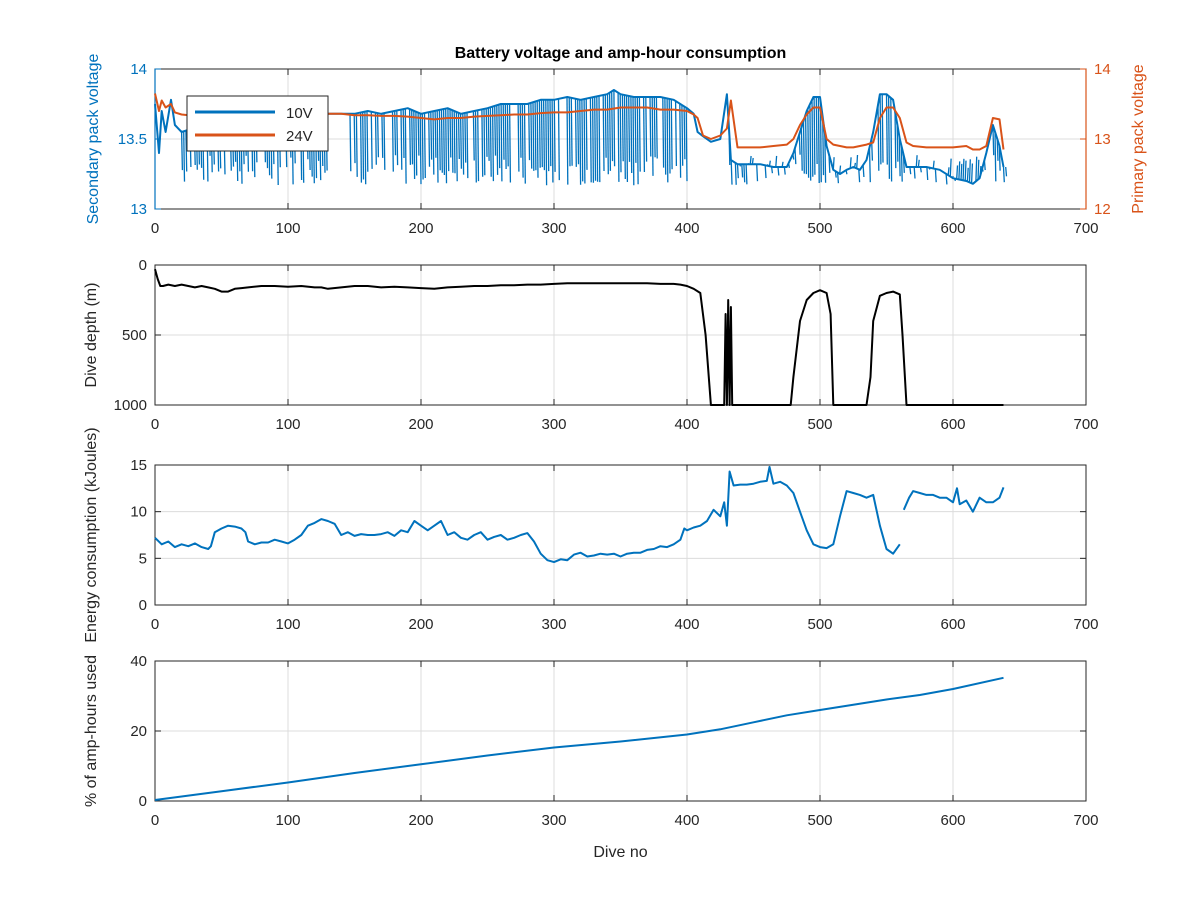  I want to click on y-tick-label: 15, so click(138, 465).